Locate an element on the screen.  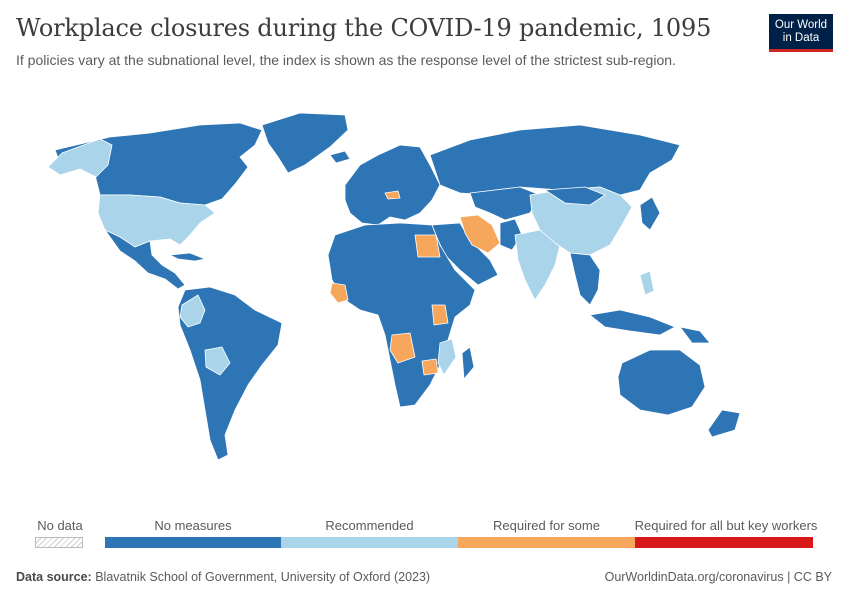
logo-line-2: in Data is located at coordinates (801, 38).